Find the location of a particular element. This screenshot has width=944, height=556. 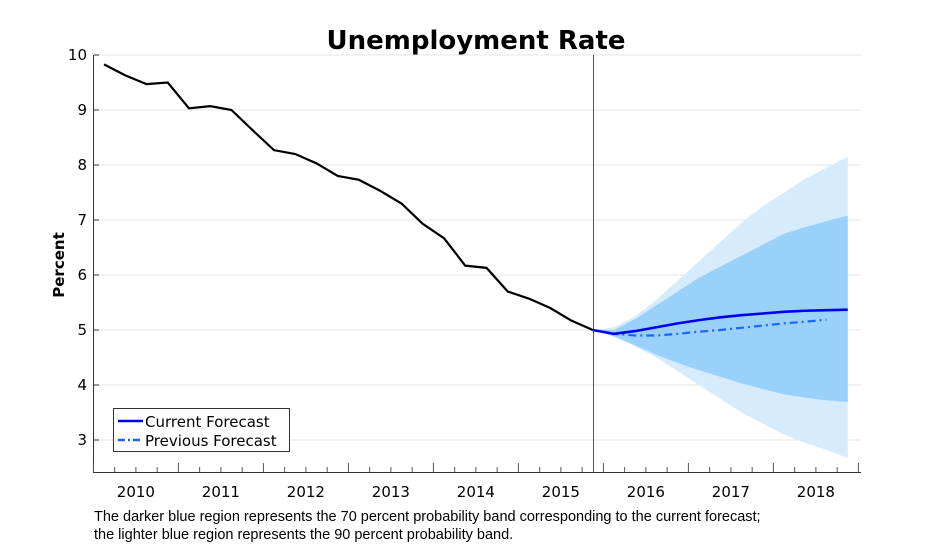

x-tick-label: 2013 is located at coordinates (391, 492).